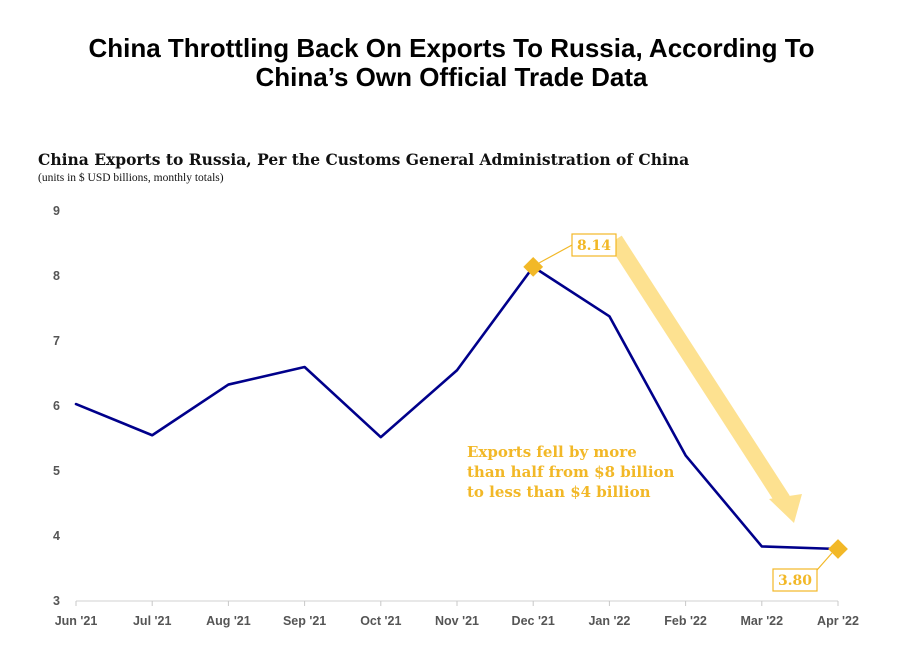 The image size is (903, 646). I want to click on x-tick-label: Jan '22, so click(609, 621).